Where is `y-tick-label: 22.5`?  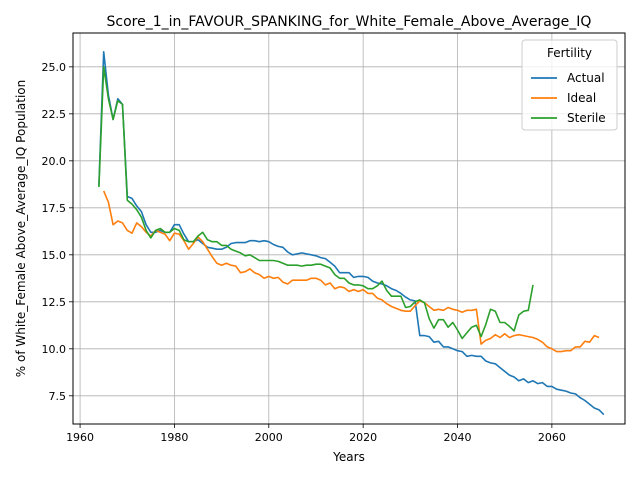 y-tick-label: 22.5 is located at coordinates (54, 114).